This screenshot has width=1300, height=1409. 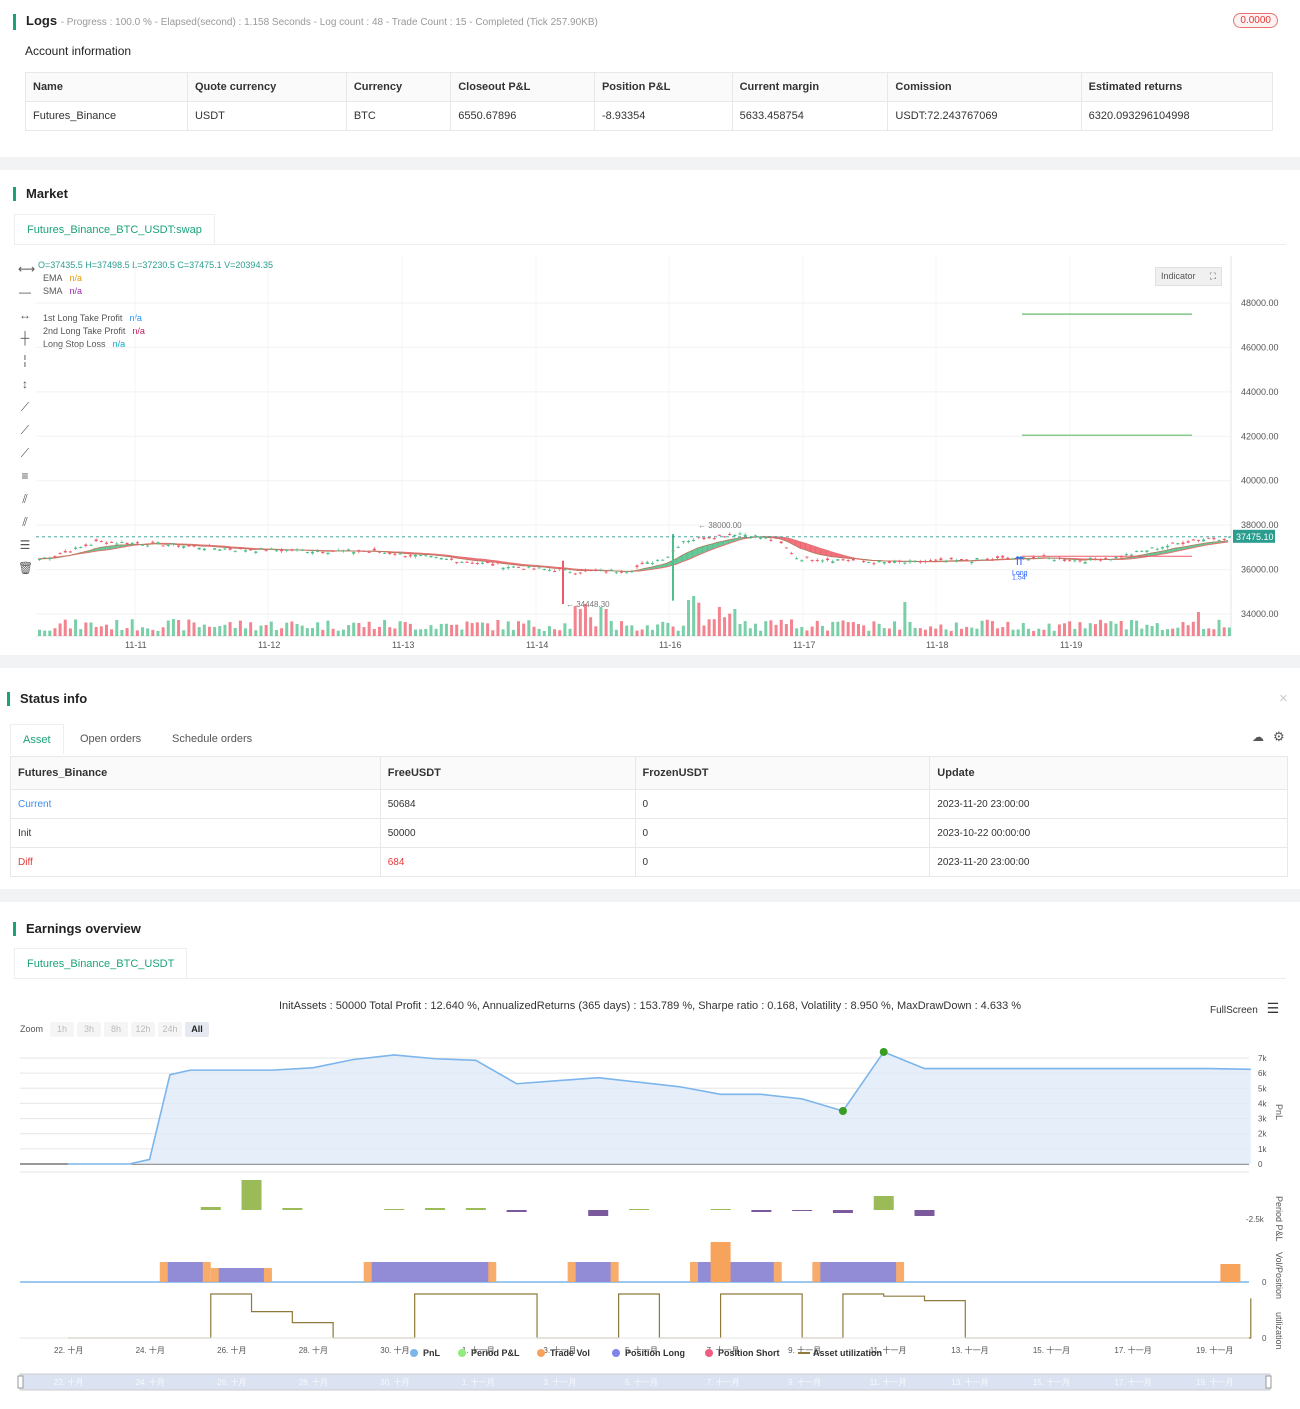 I want to click on zoom-24h: 24h, so click(x=170, y=1029).